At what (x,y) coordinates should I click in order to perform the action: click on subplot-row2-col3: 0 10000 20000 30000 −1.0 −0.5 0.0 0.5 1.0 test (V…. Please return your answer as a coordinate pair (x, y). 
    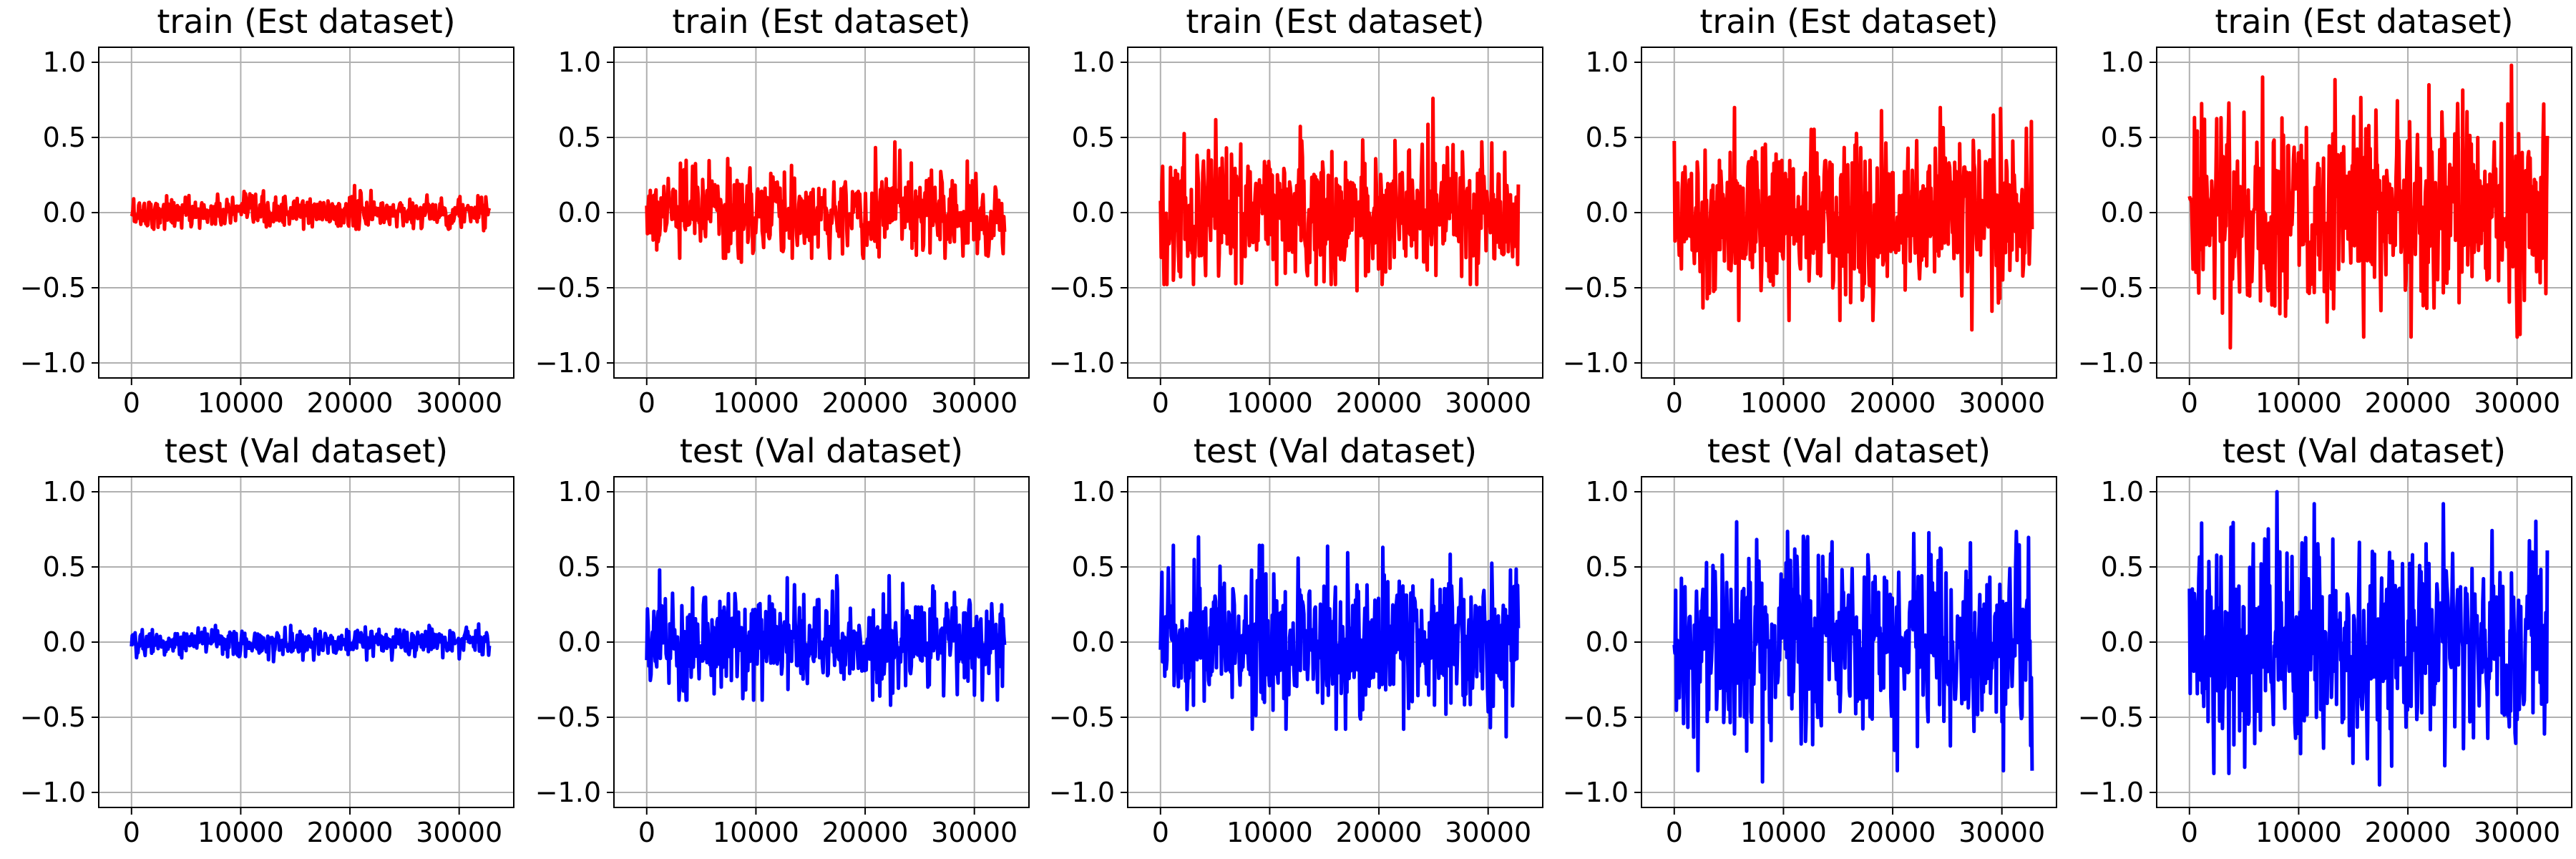
    Looking at the image, I should click on (1296, 640).